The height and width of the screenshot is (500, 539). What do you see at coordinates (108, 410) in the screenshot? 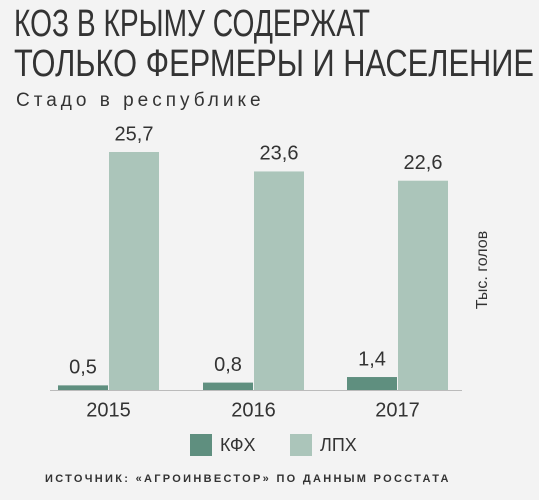
I see `x-tick-label: 2015` at bounding box center [108, 410].